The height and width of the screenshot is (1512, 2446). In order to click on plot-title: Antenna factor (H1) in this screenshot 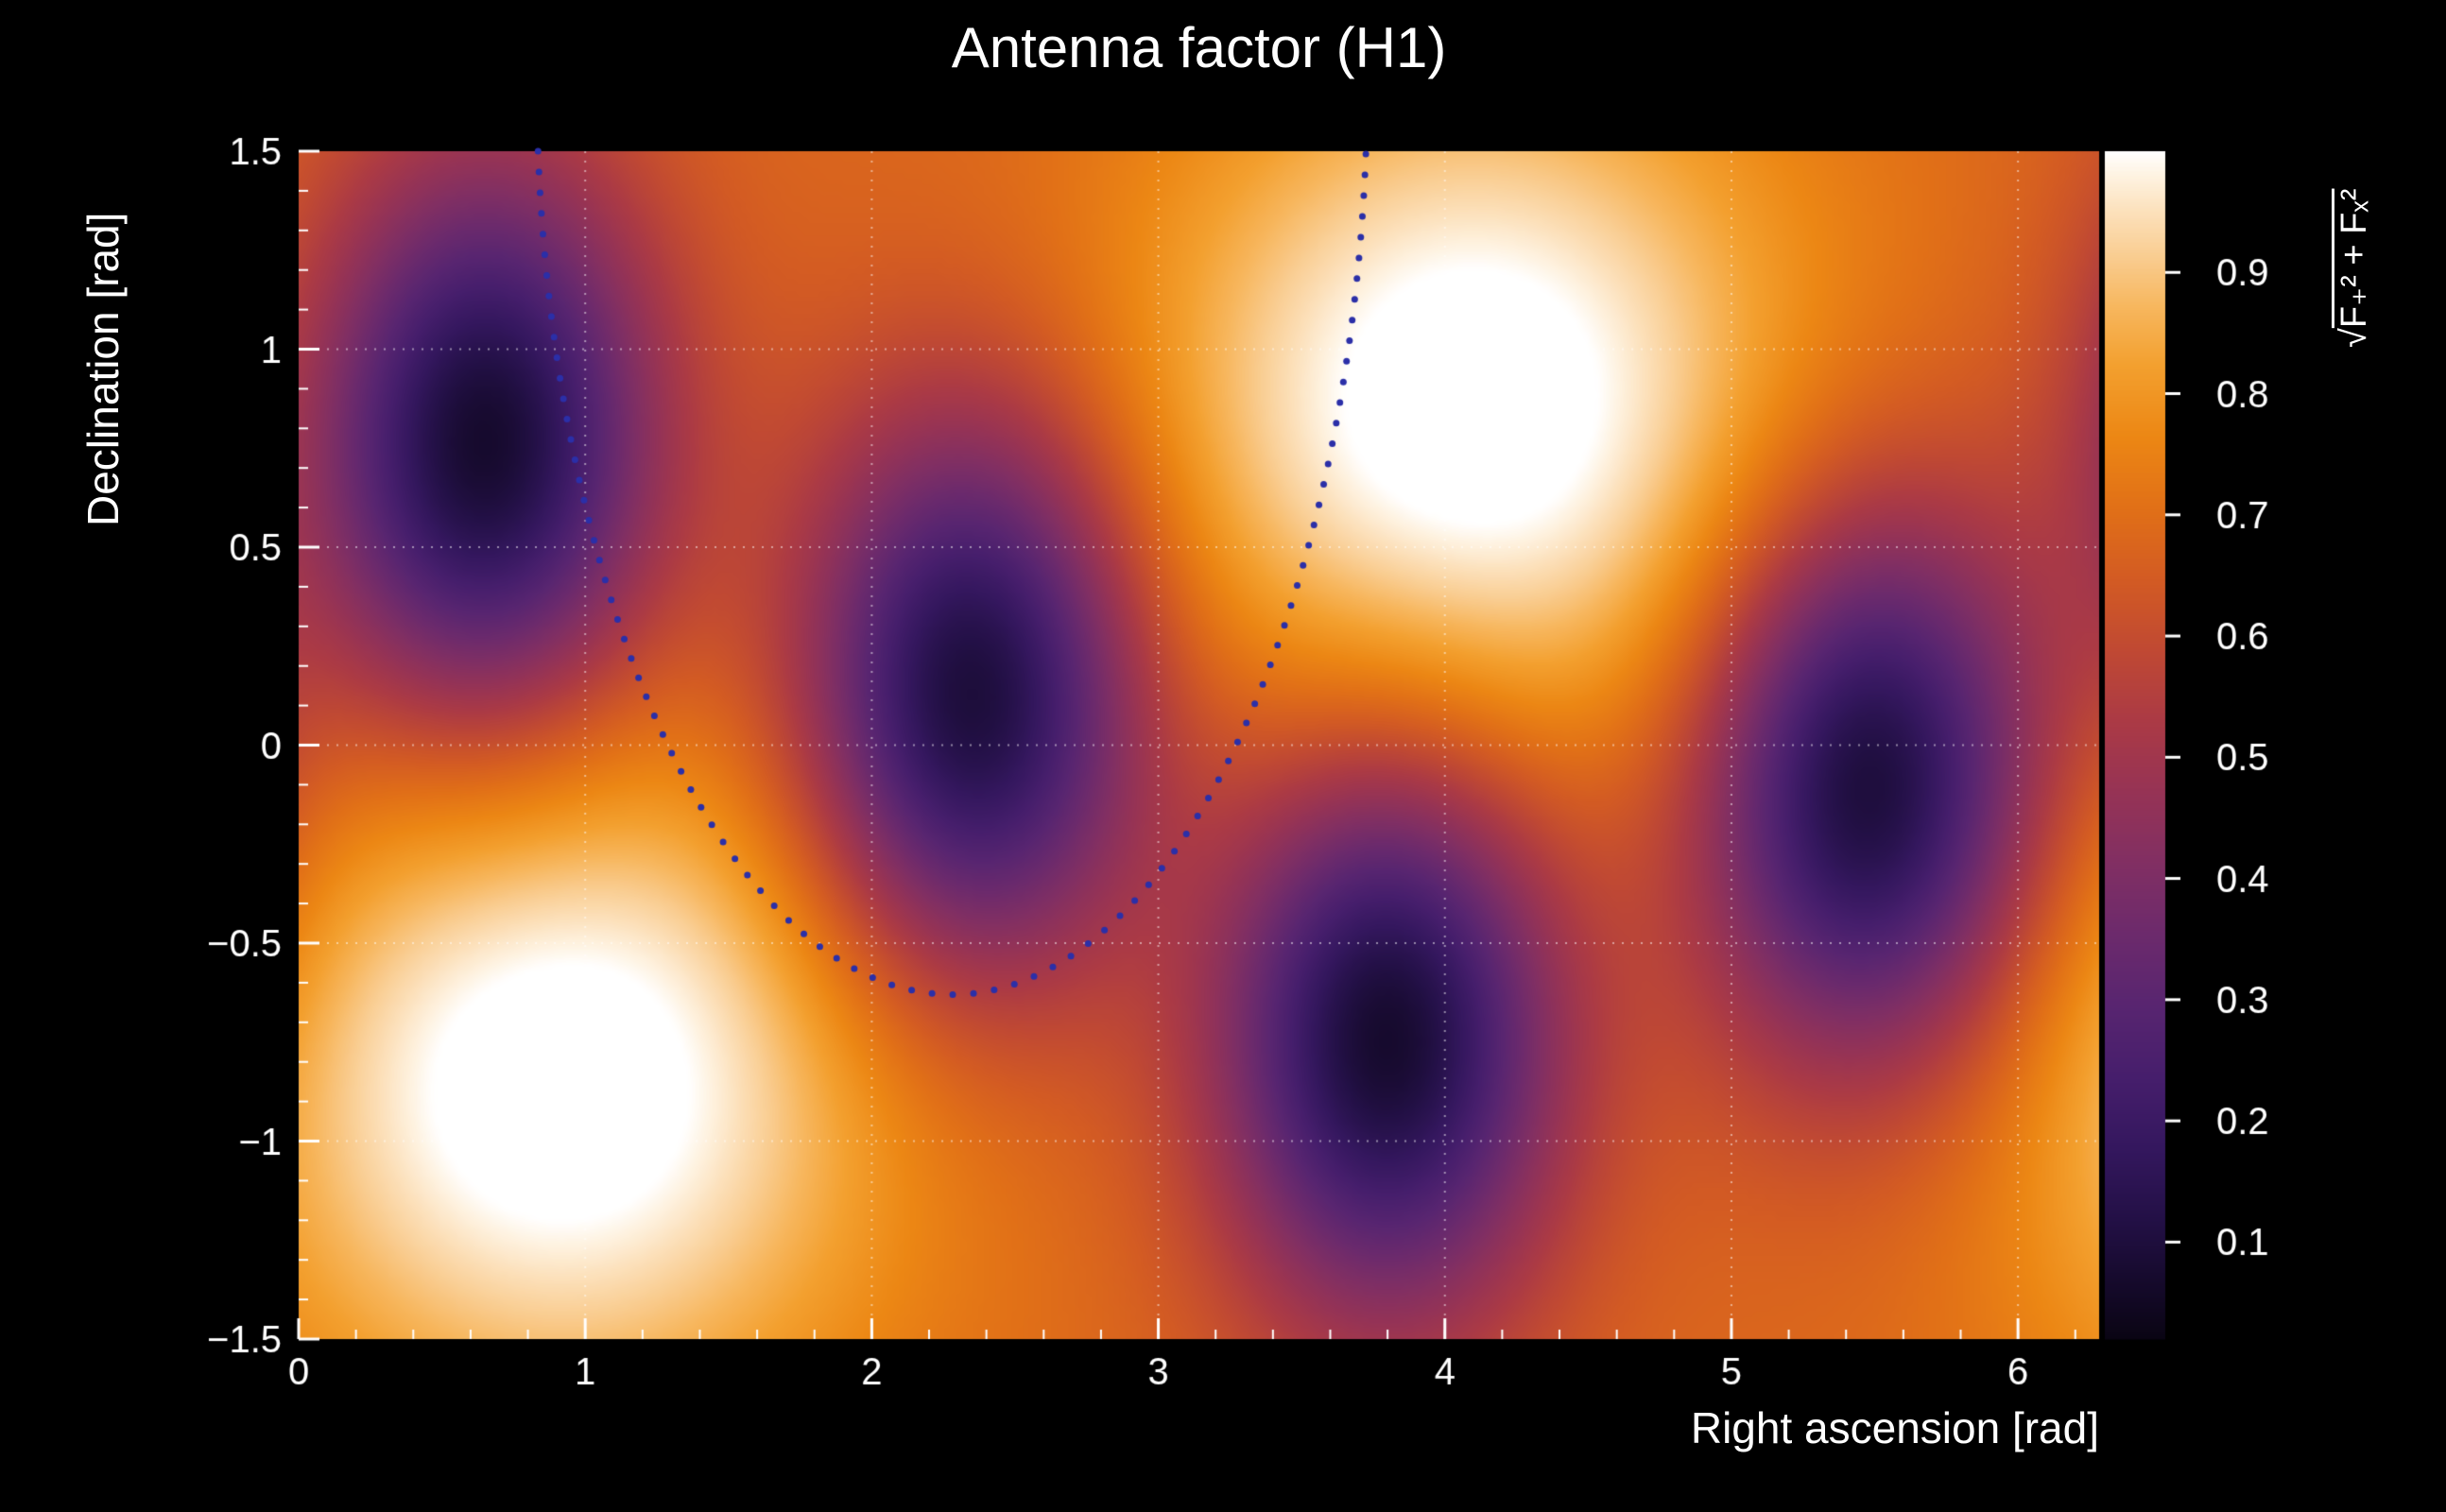, I will do `click(1199, 47)`.